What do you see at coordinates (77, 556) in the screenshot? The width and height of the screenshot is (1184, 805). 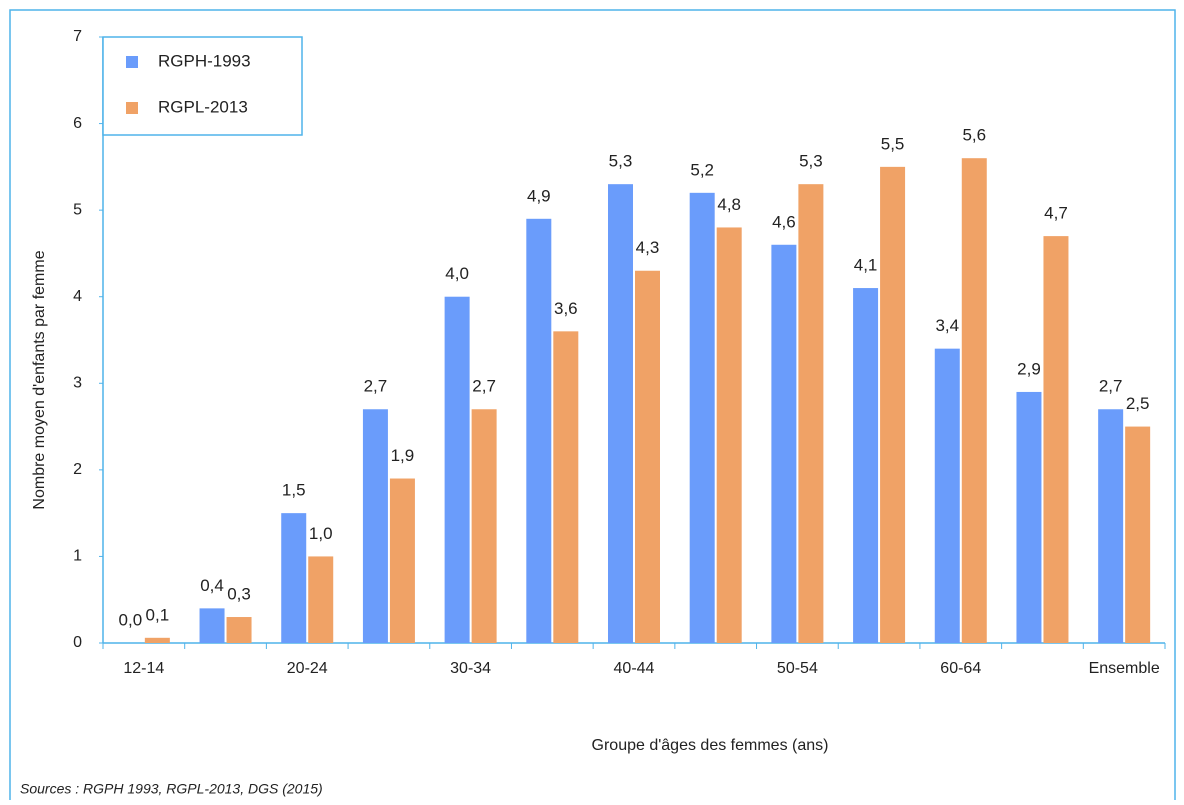 I see `y-tick-label: 1` at bounding box center [77, 556].